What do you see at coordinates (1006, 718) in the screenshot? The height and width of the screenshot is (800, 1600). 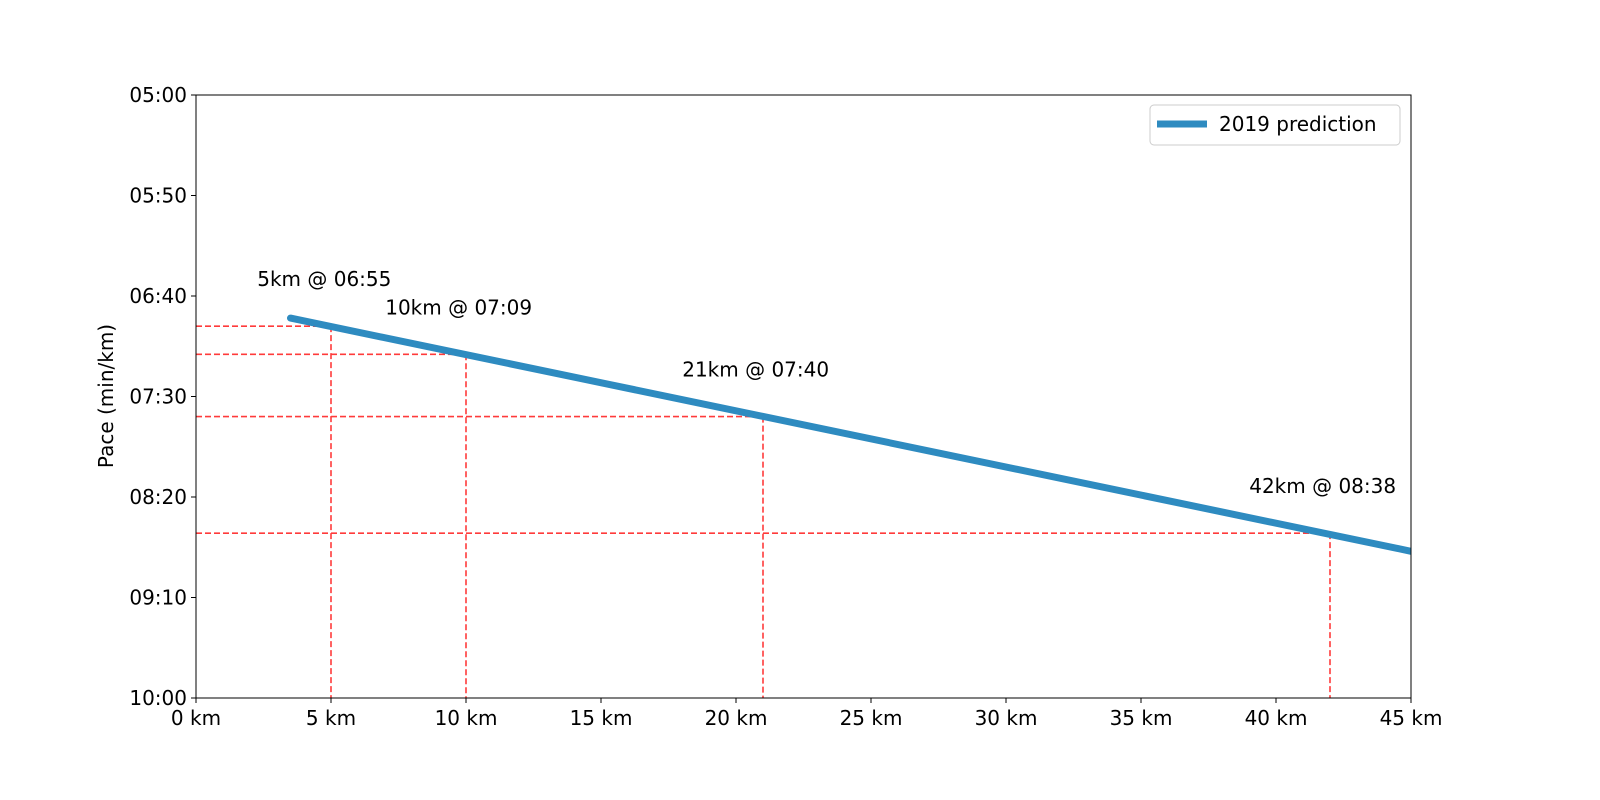 I see `x-tick-label: 30 km` at bounding box center [1006, 718].